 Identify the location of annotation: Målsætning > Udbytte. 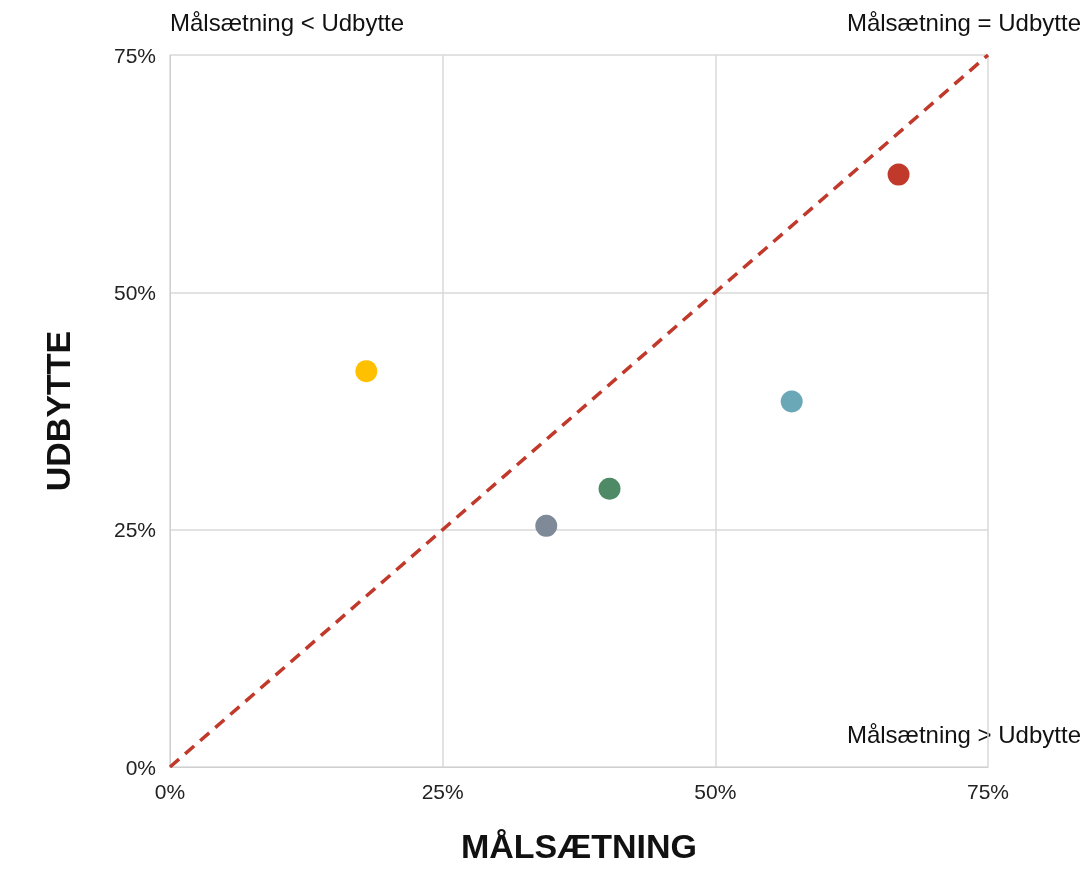
(964, 734).